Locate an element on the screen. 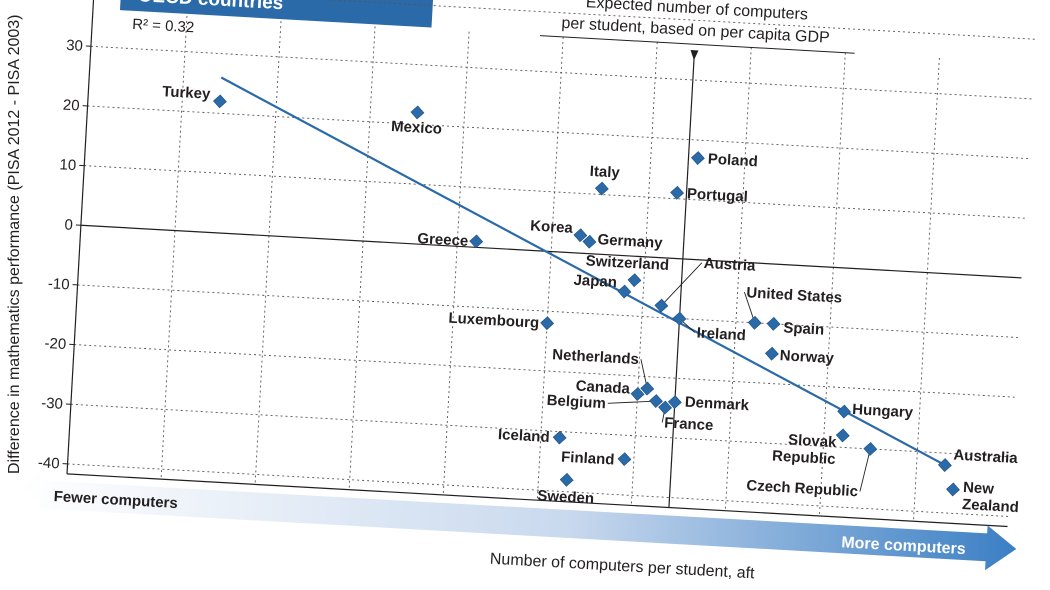 The height and width of the screenshot is (590, 1050). label-hungary: Hungary is located at coordinates (883, 411).